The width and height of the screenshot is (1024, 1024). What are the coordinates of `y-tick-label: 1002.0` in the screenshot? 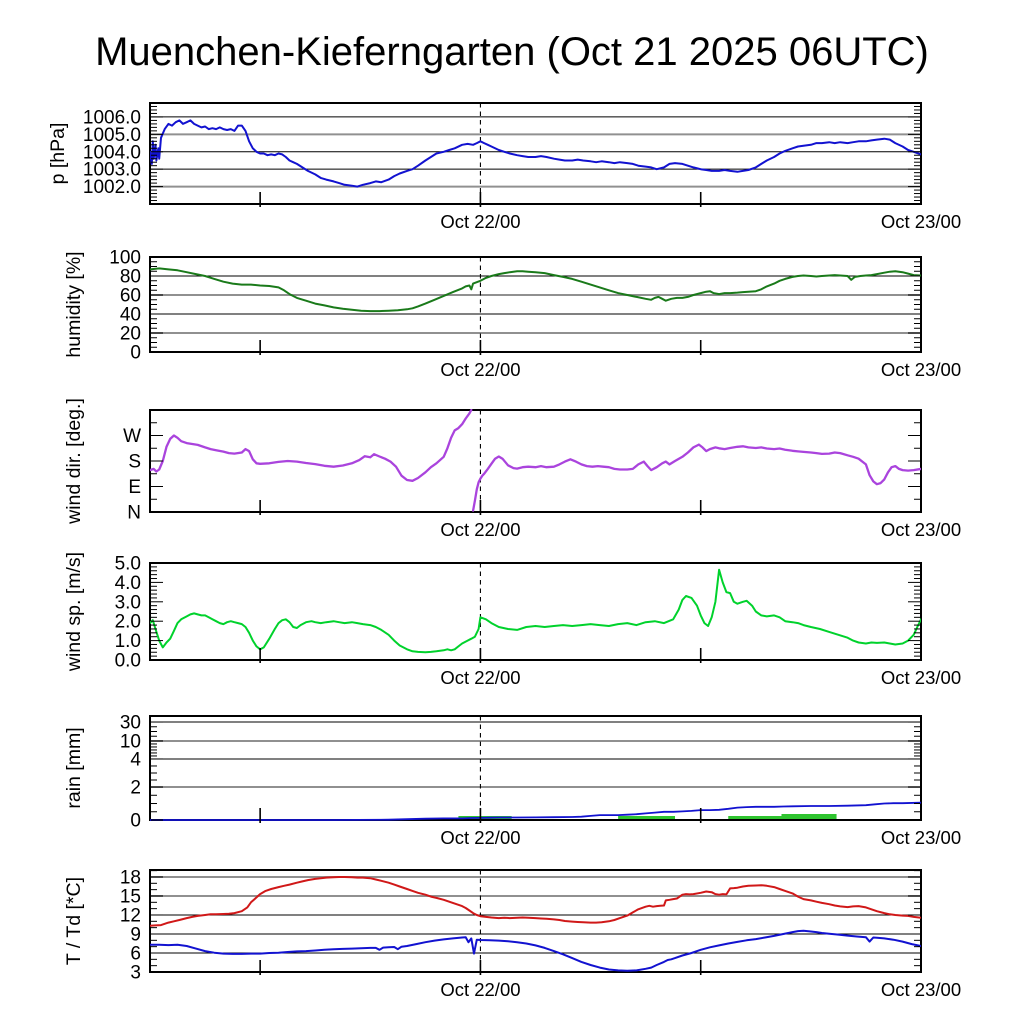 It's located at (112, 187).